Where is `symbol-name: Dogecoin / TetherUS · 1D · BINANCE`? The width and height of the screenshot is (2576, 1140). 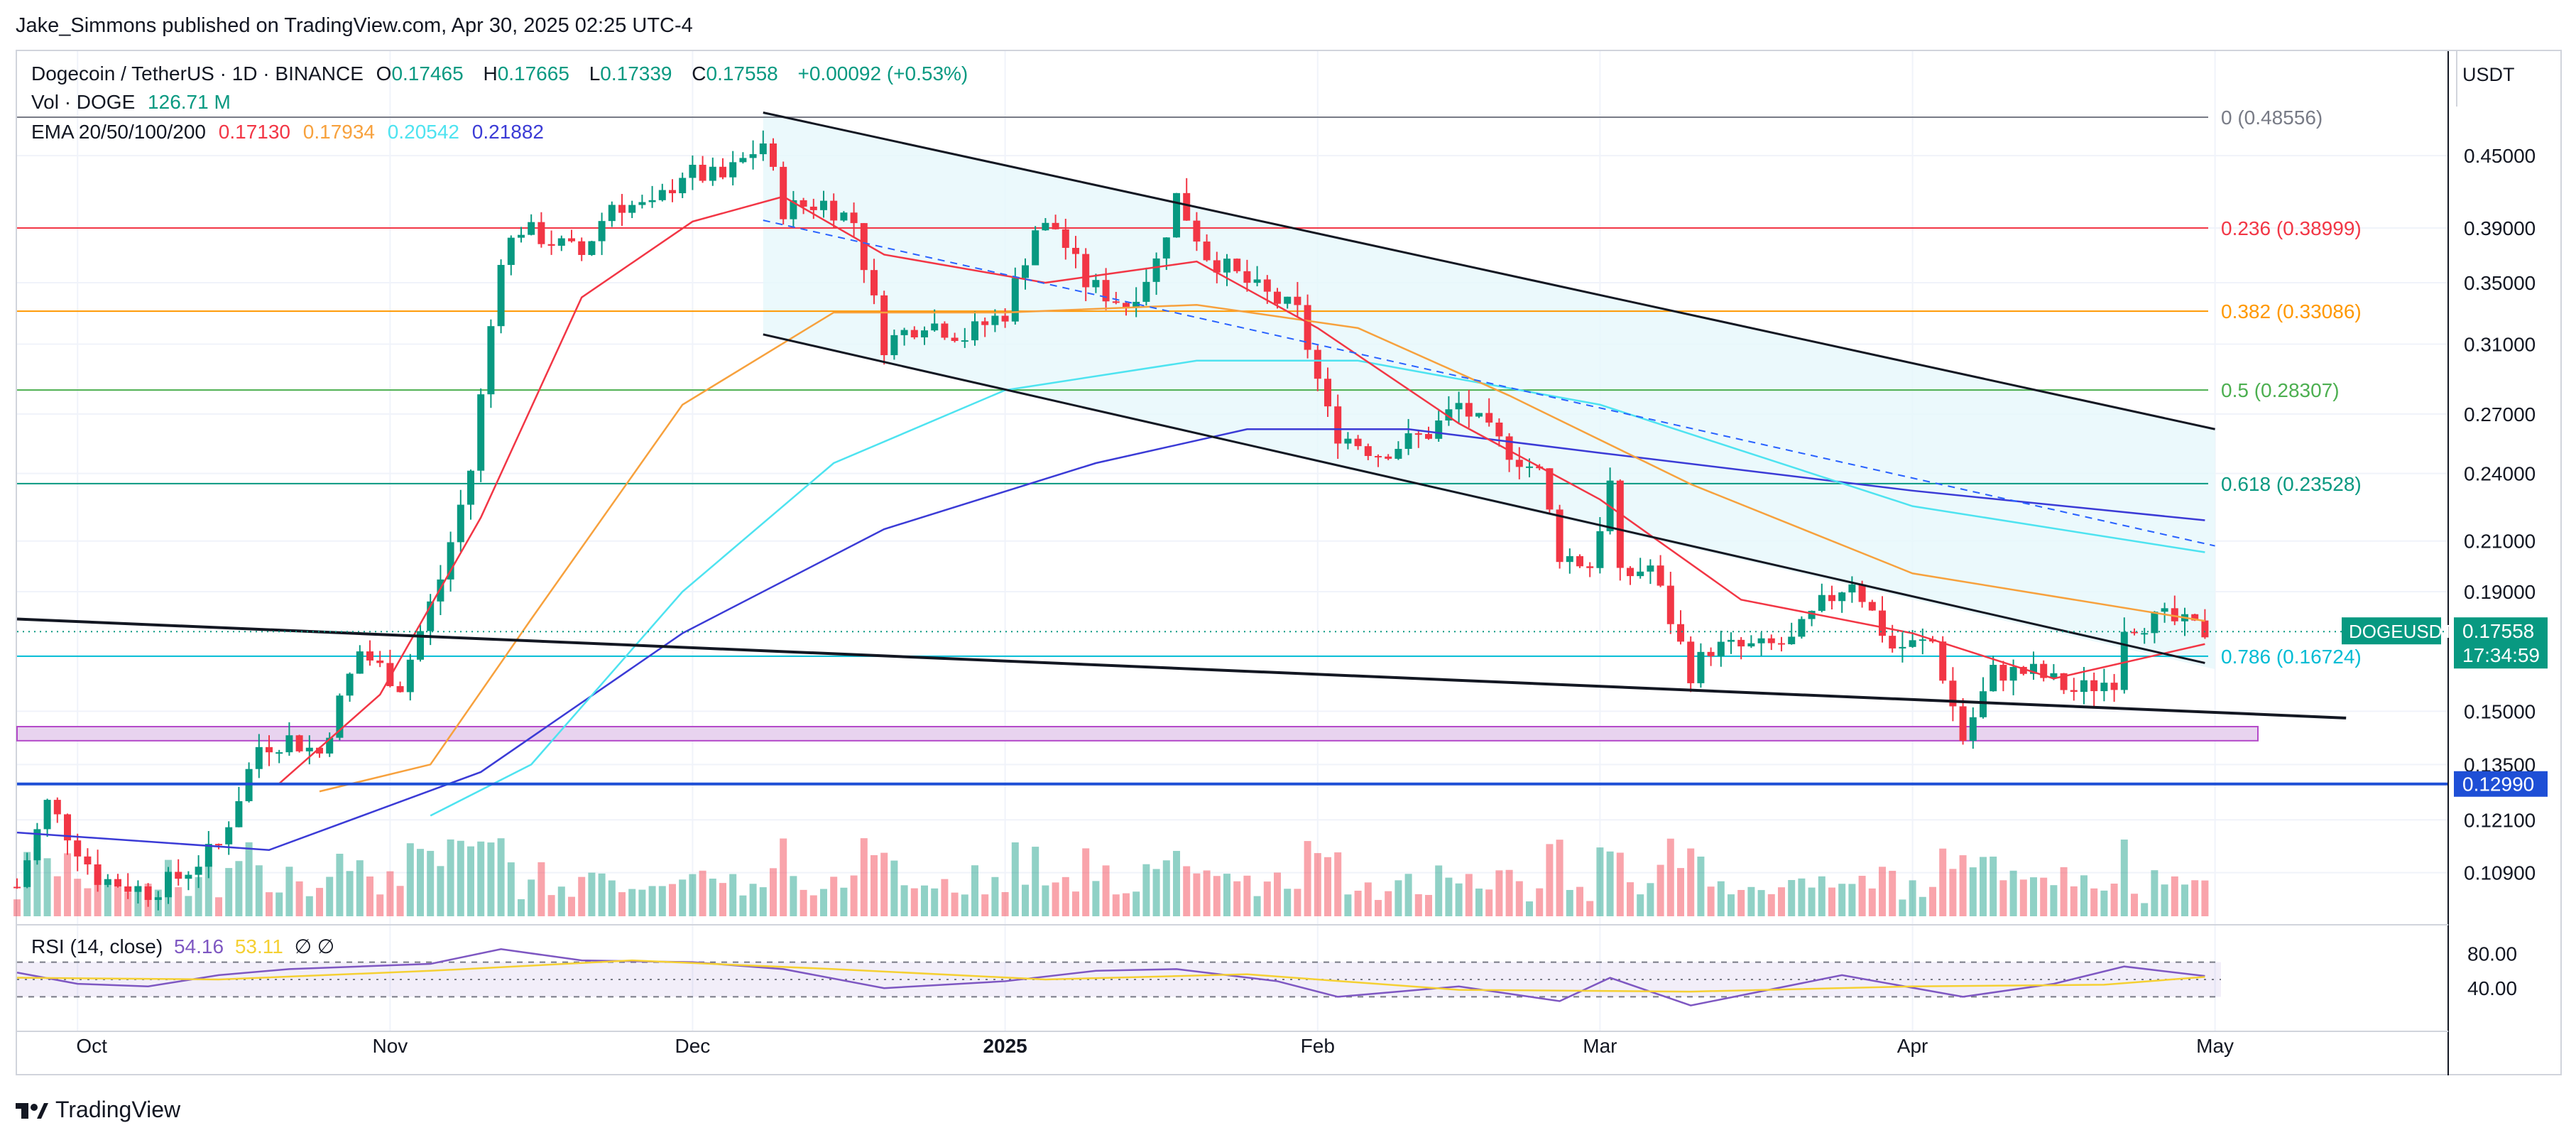 symbol-name: Dogecoin / TetherUS · 1D · BINANCE is located at coordinates (197, 74).